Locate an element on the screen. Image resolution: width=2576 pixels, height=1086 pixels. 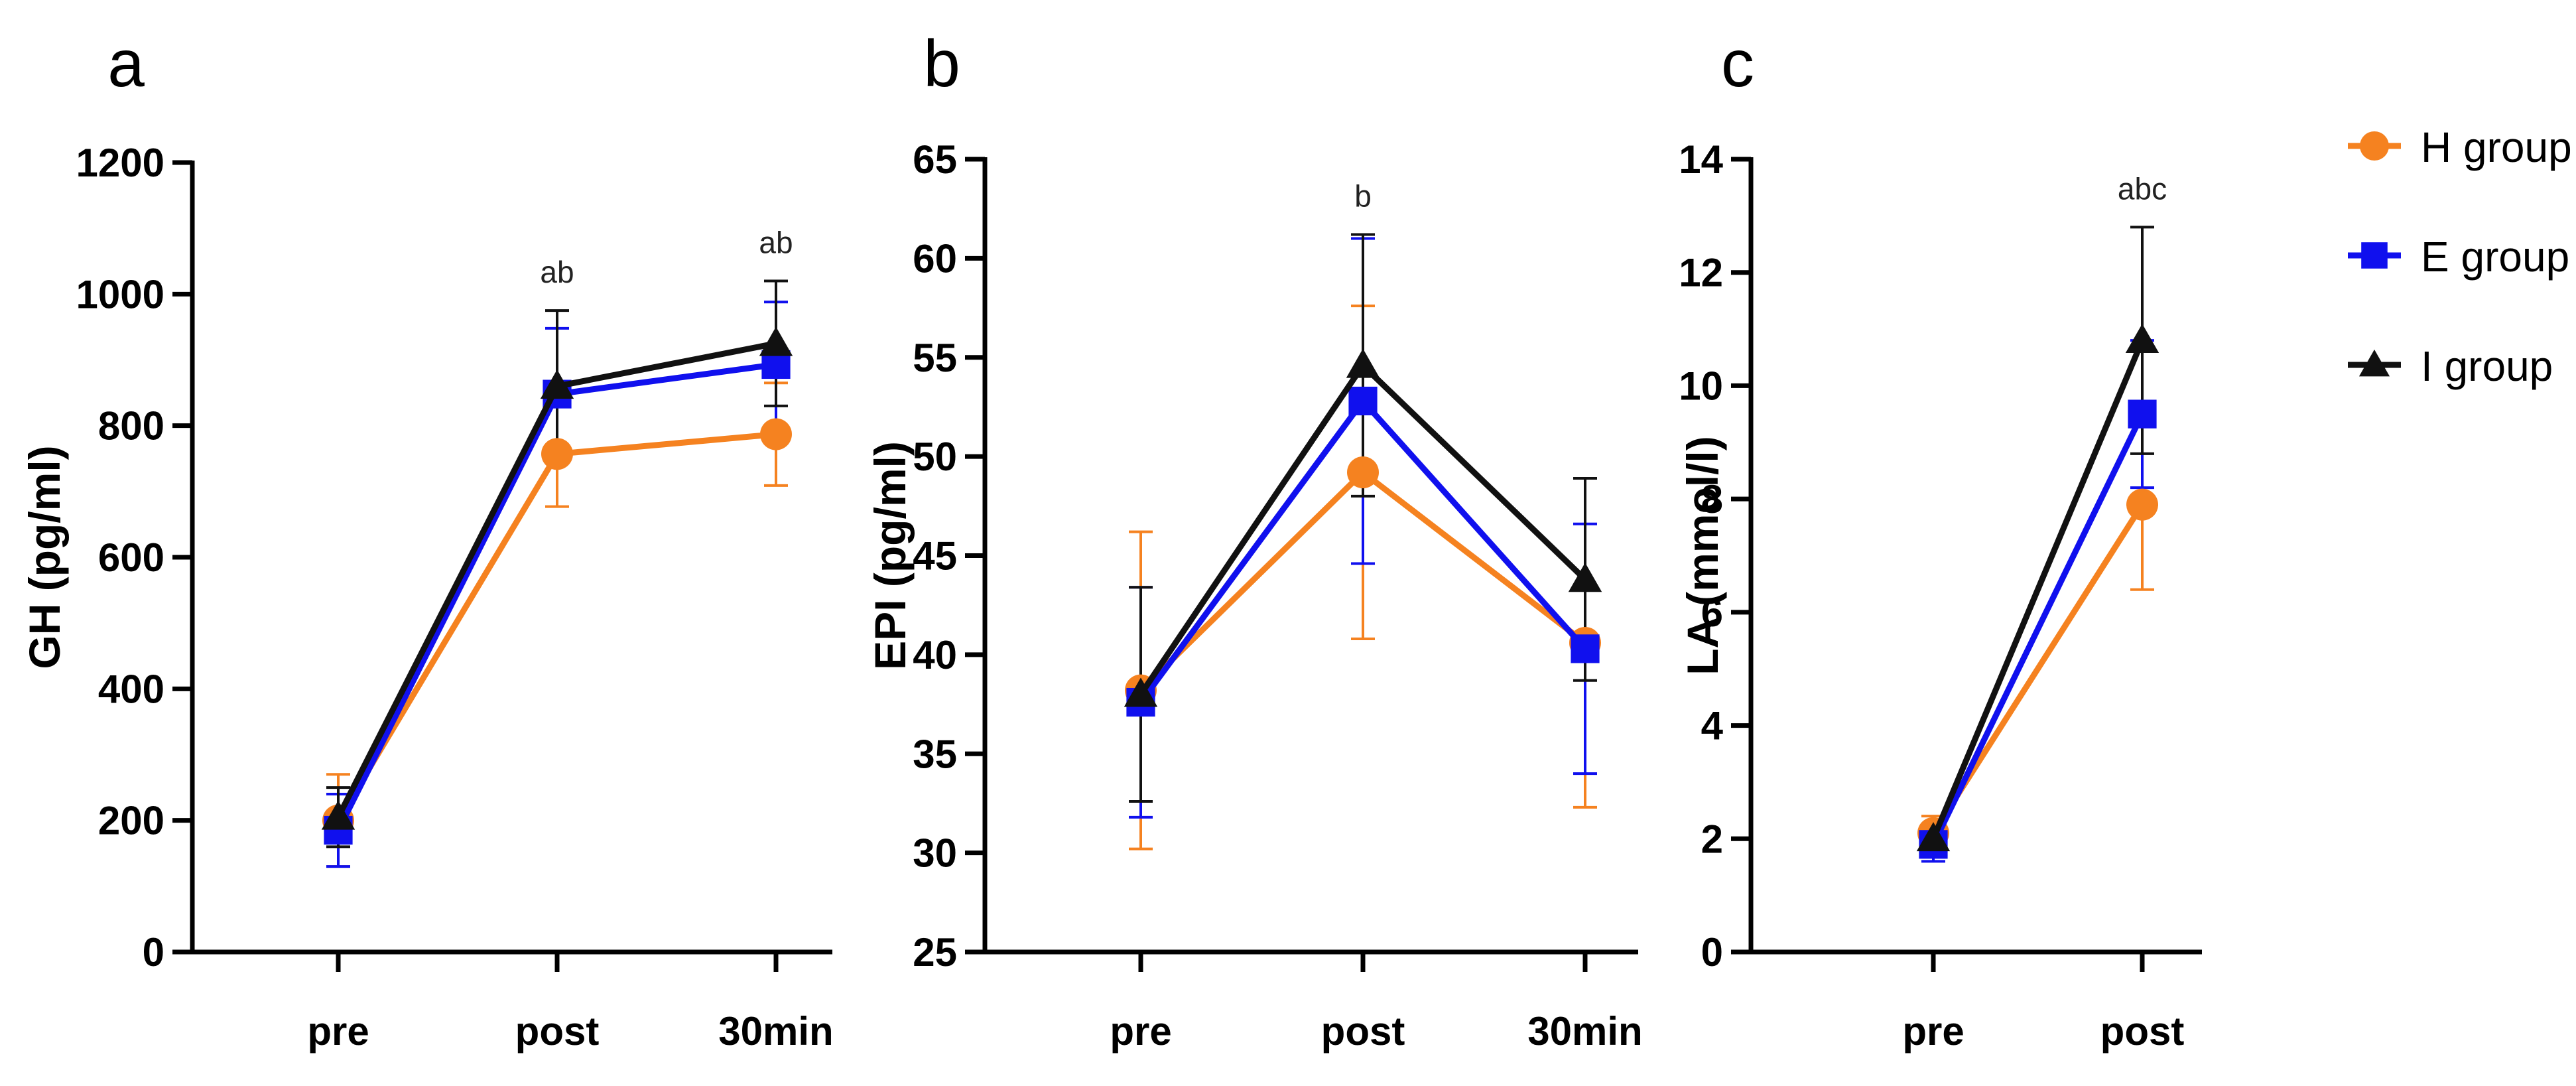
legend-h-marker is located at coordinates (2375, 146).